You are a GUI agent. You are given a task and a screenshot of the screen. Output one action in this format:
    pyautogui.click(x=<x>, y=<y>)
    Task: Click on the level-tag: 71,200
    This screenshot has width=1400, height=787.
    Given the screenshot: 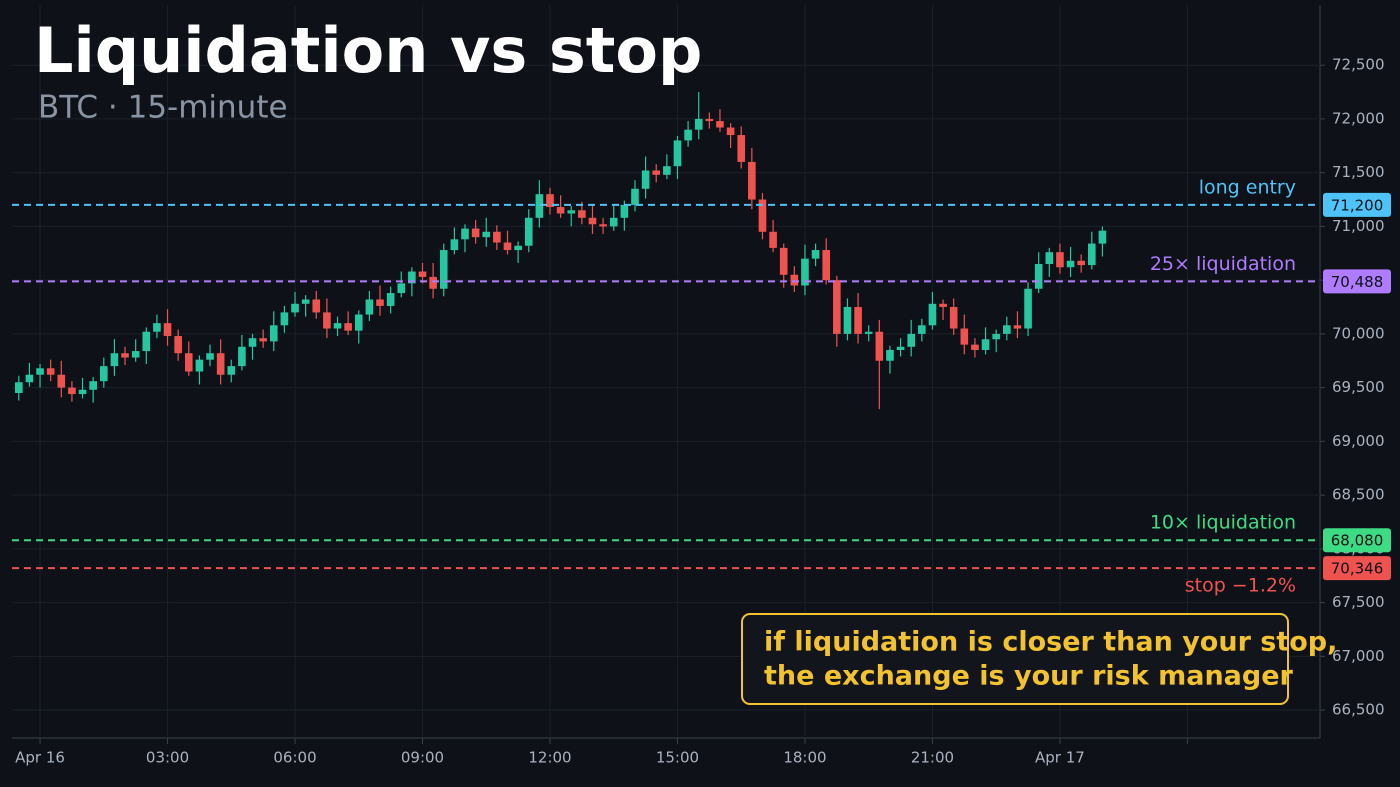 What is the action you would take?
    pyautogui.click(x=1357, y=205)
    